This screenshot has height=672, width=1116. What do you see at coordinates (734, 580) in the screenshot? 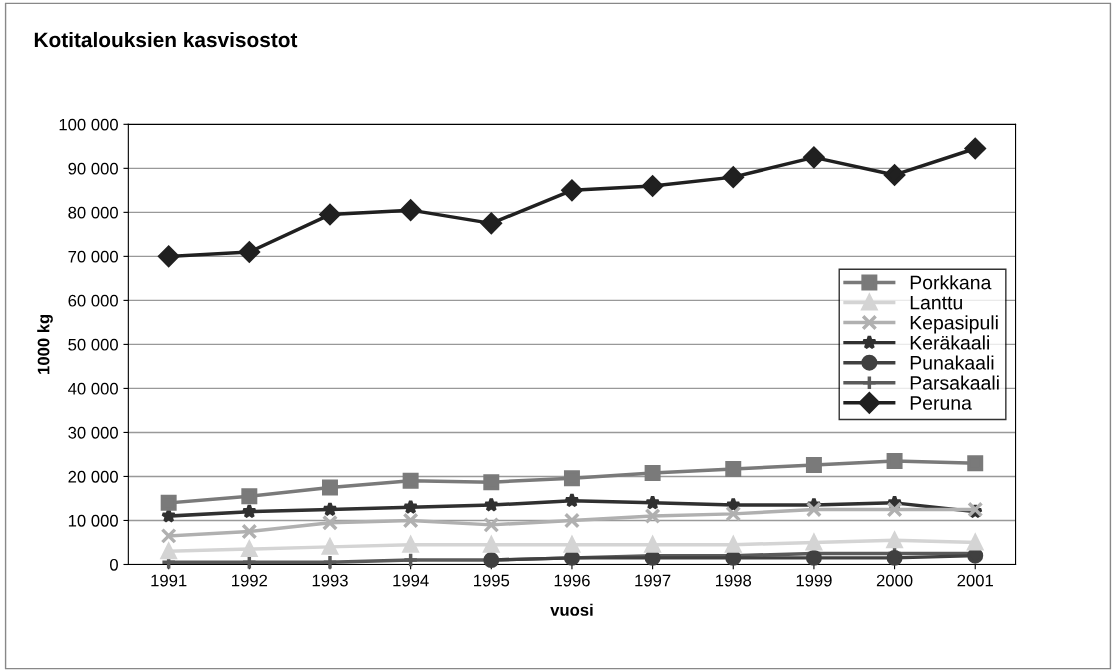
I see `x-tick-label: 1998` at bounding box center [734, 580].